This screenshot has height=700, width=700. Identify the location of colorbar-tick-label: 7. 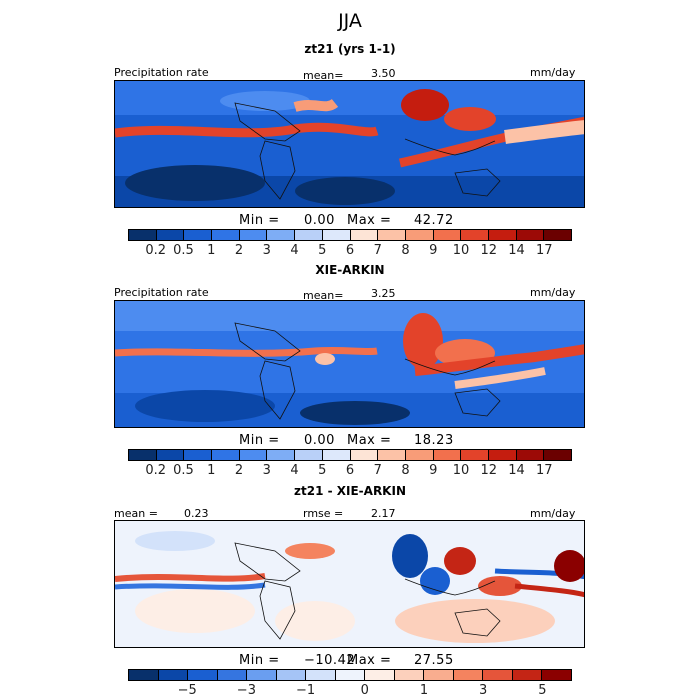
(377, 470).